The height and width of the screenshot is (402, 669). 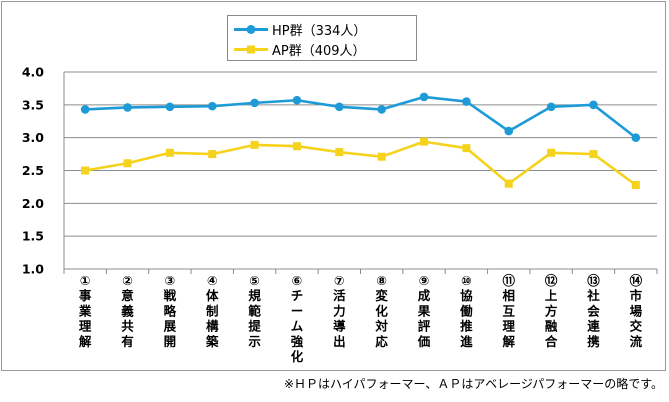 What do you see at coordinates (33, 104) in the screenshot?
I see `y-tick-label: 3.5` at bounding box center [33, 104].